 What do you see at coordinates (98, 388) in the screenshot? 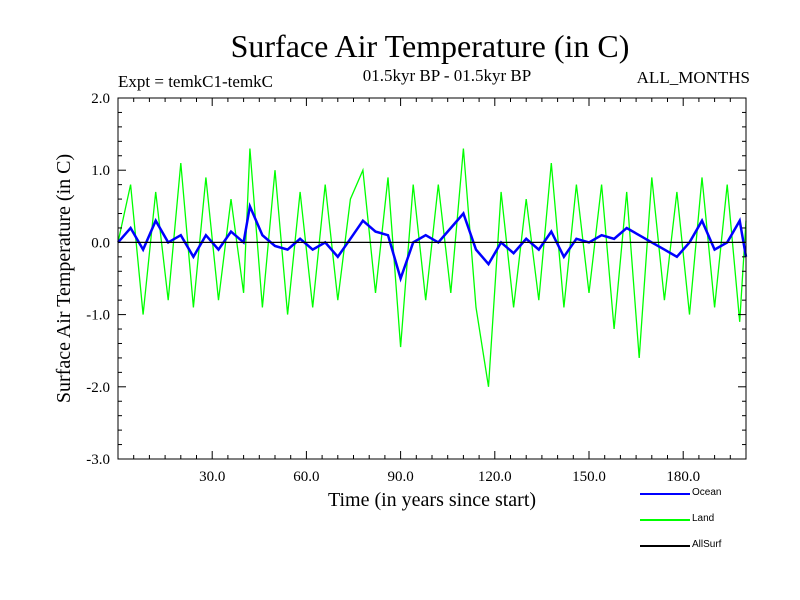
I see `y-tick-label: -2.0` at bounding box center [98, 388].